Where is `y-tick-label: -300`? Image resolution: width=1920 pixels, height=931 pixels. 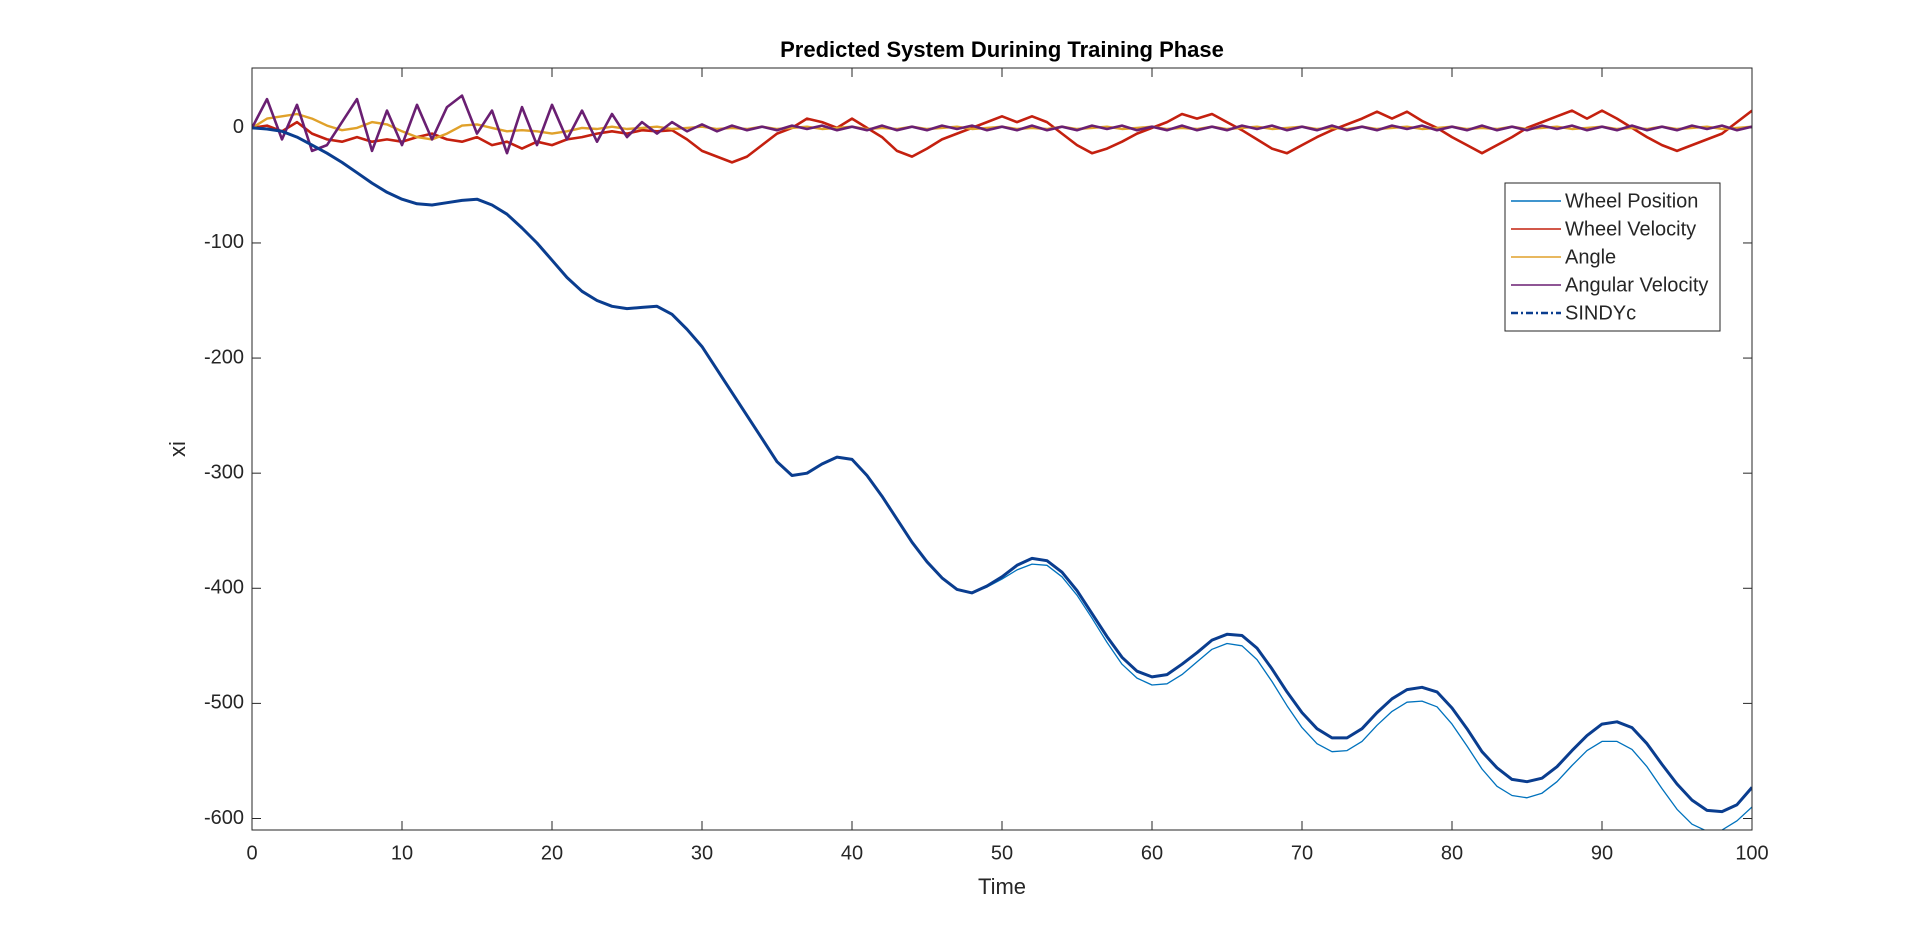
y-tick-label: -300 is located at coordinates (224, 472).